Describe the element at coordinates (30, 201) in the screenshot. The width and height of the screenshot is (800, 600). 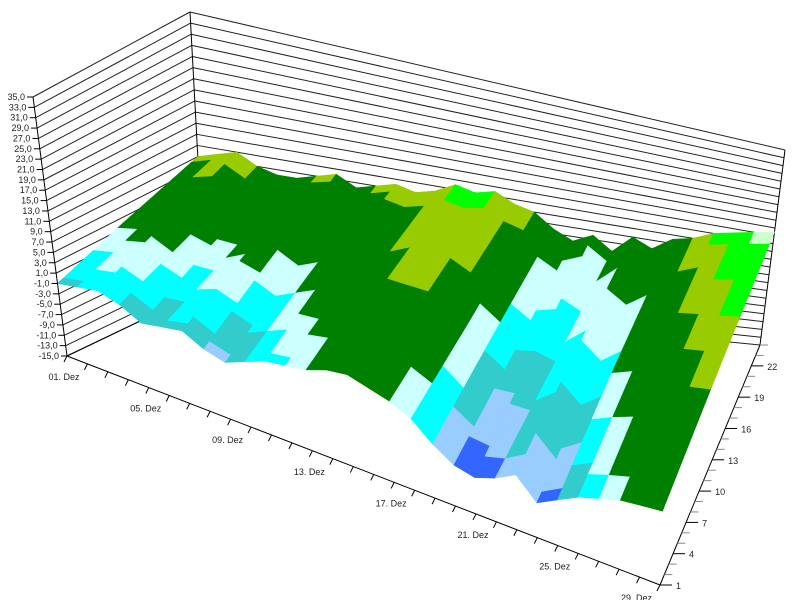
I see `z-axis-tick-label: 15,0` at that location.